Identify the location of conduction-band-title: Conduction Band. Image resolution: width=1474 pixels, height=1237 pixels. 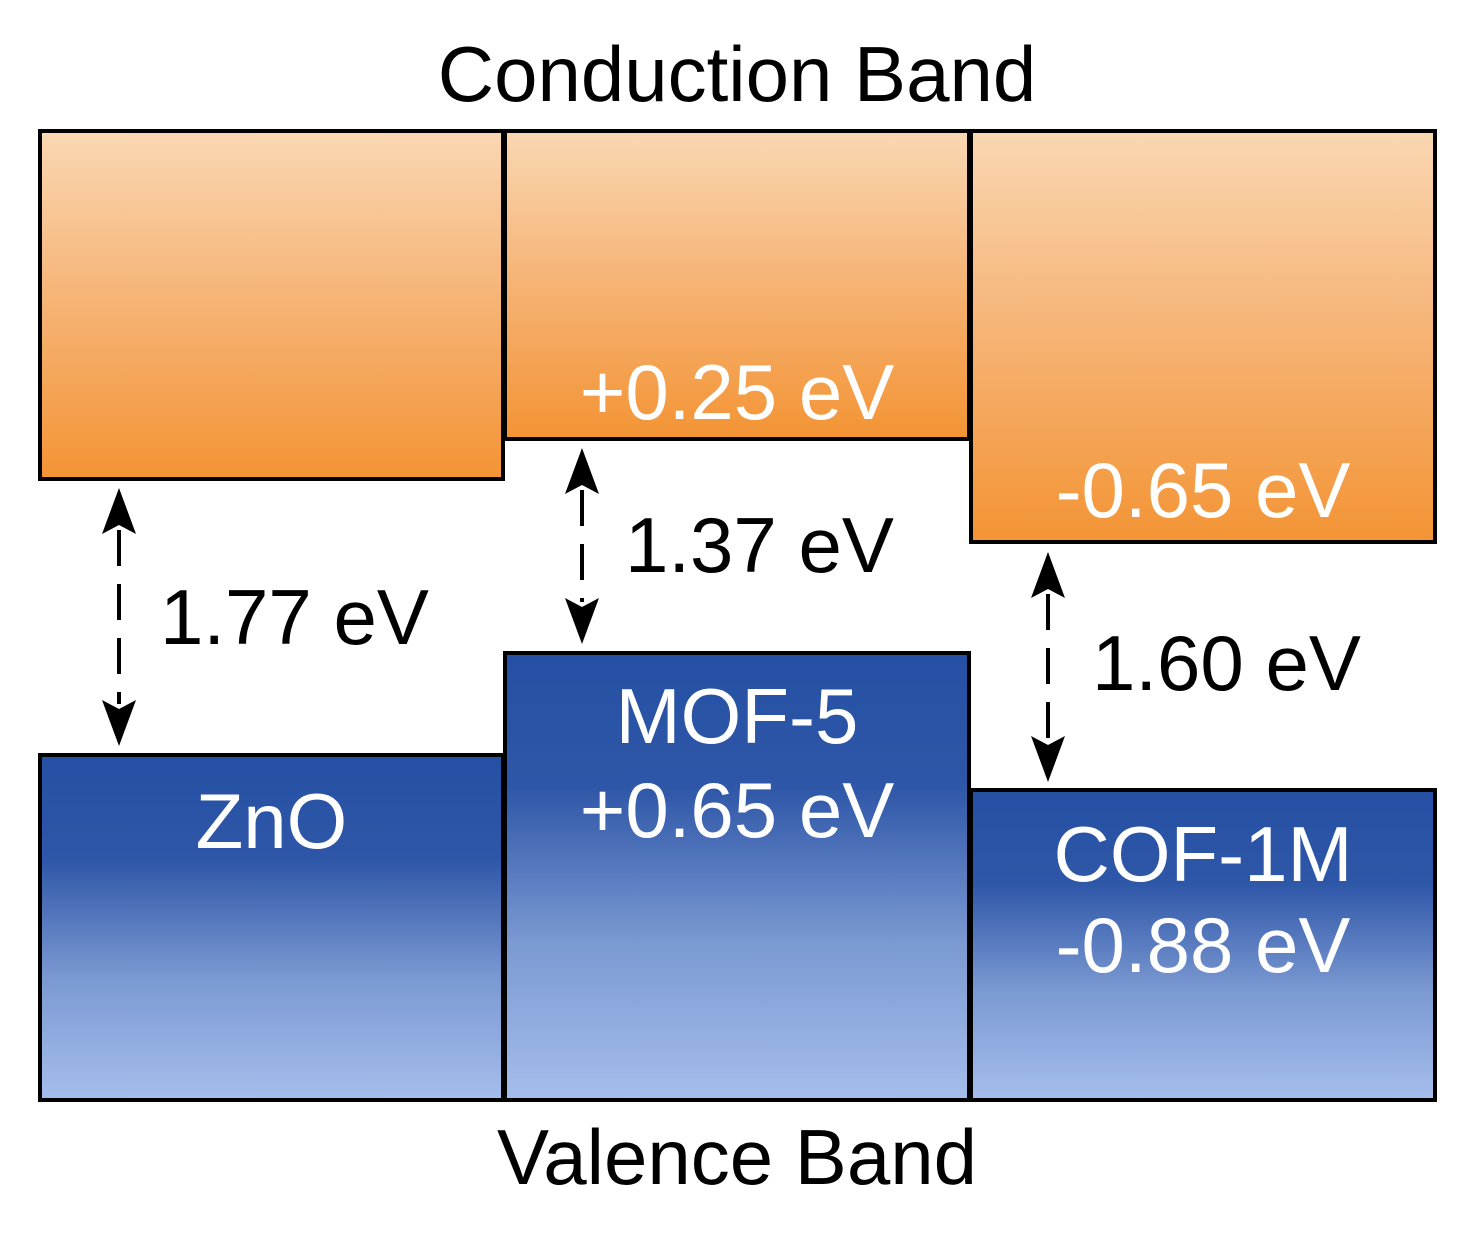
(737, 74).